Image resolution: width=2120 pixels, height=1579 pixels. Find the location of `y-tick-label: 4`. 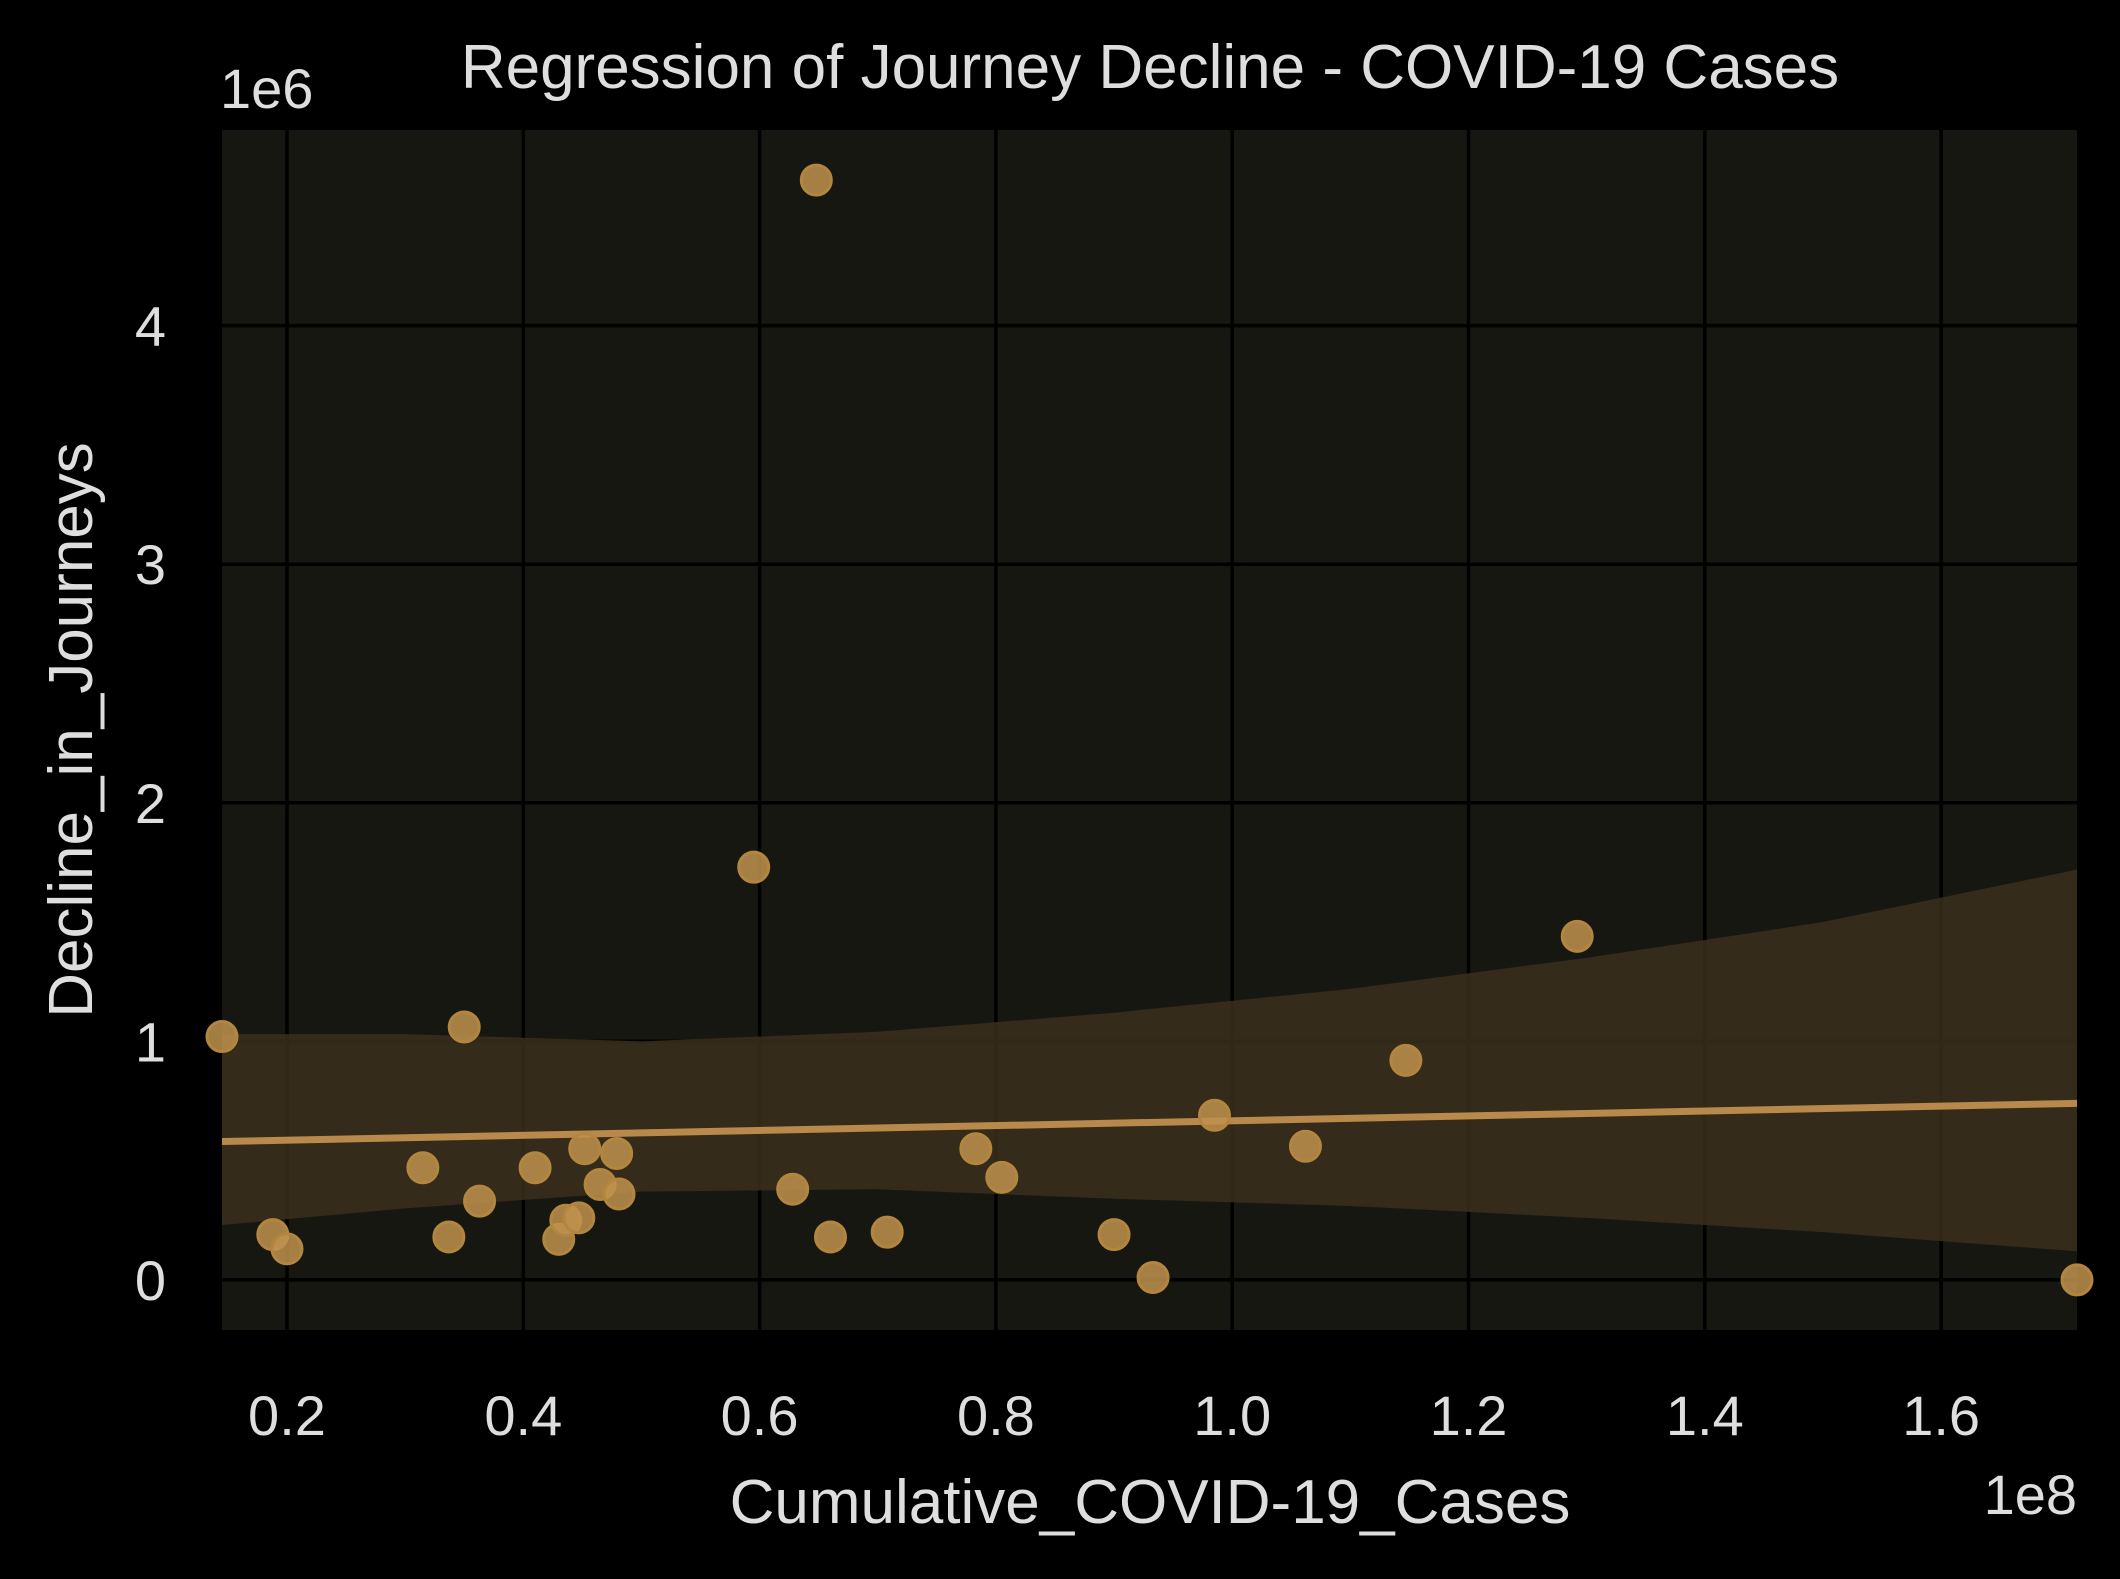

y-tick-label: 4 is located at coordinates (150, 326).